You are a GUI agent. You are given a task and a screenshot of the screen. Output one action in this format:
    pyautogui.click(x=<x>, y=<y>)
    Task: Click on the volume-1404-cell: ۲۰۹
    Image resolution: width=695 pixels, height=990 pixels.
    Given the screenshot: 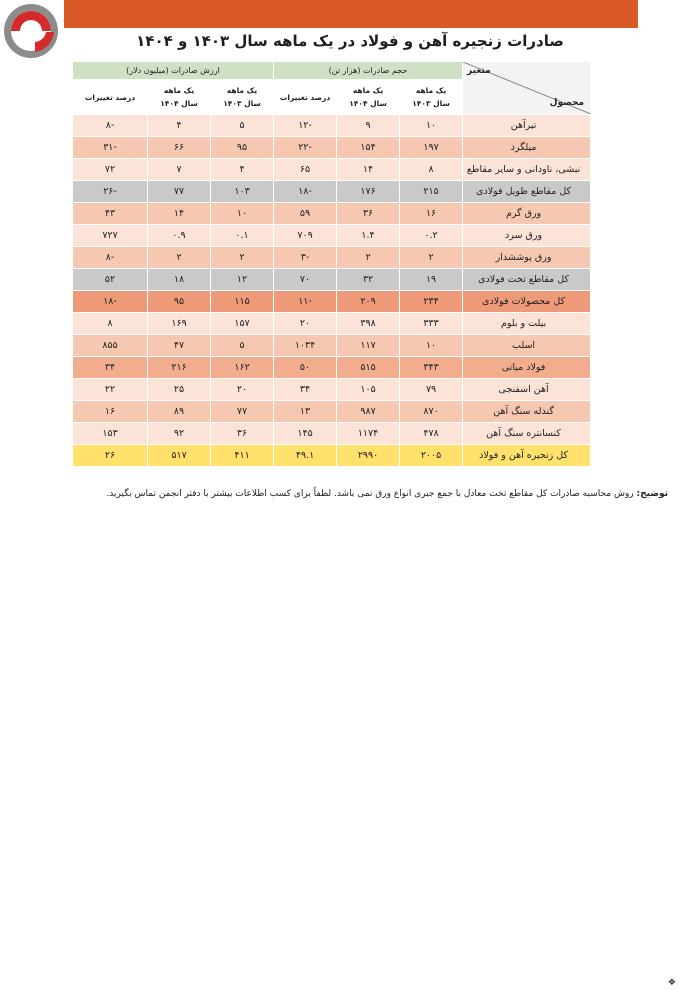 What is the action you would take?
    pyautogui.click(x=368, y=301)
    